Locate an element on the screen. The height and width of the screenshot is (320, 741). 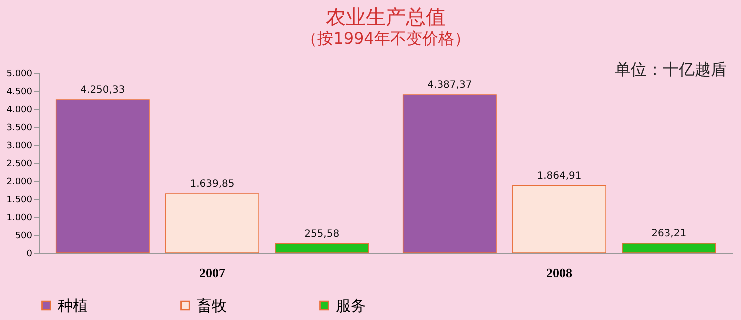
y-tick-label: 4.000 is located at coordinates (19, 111).